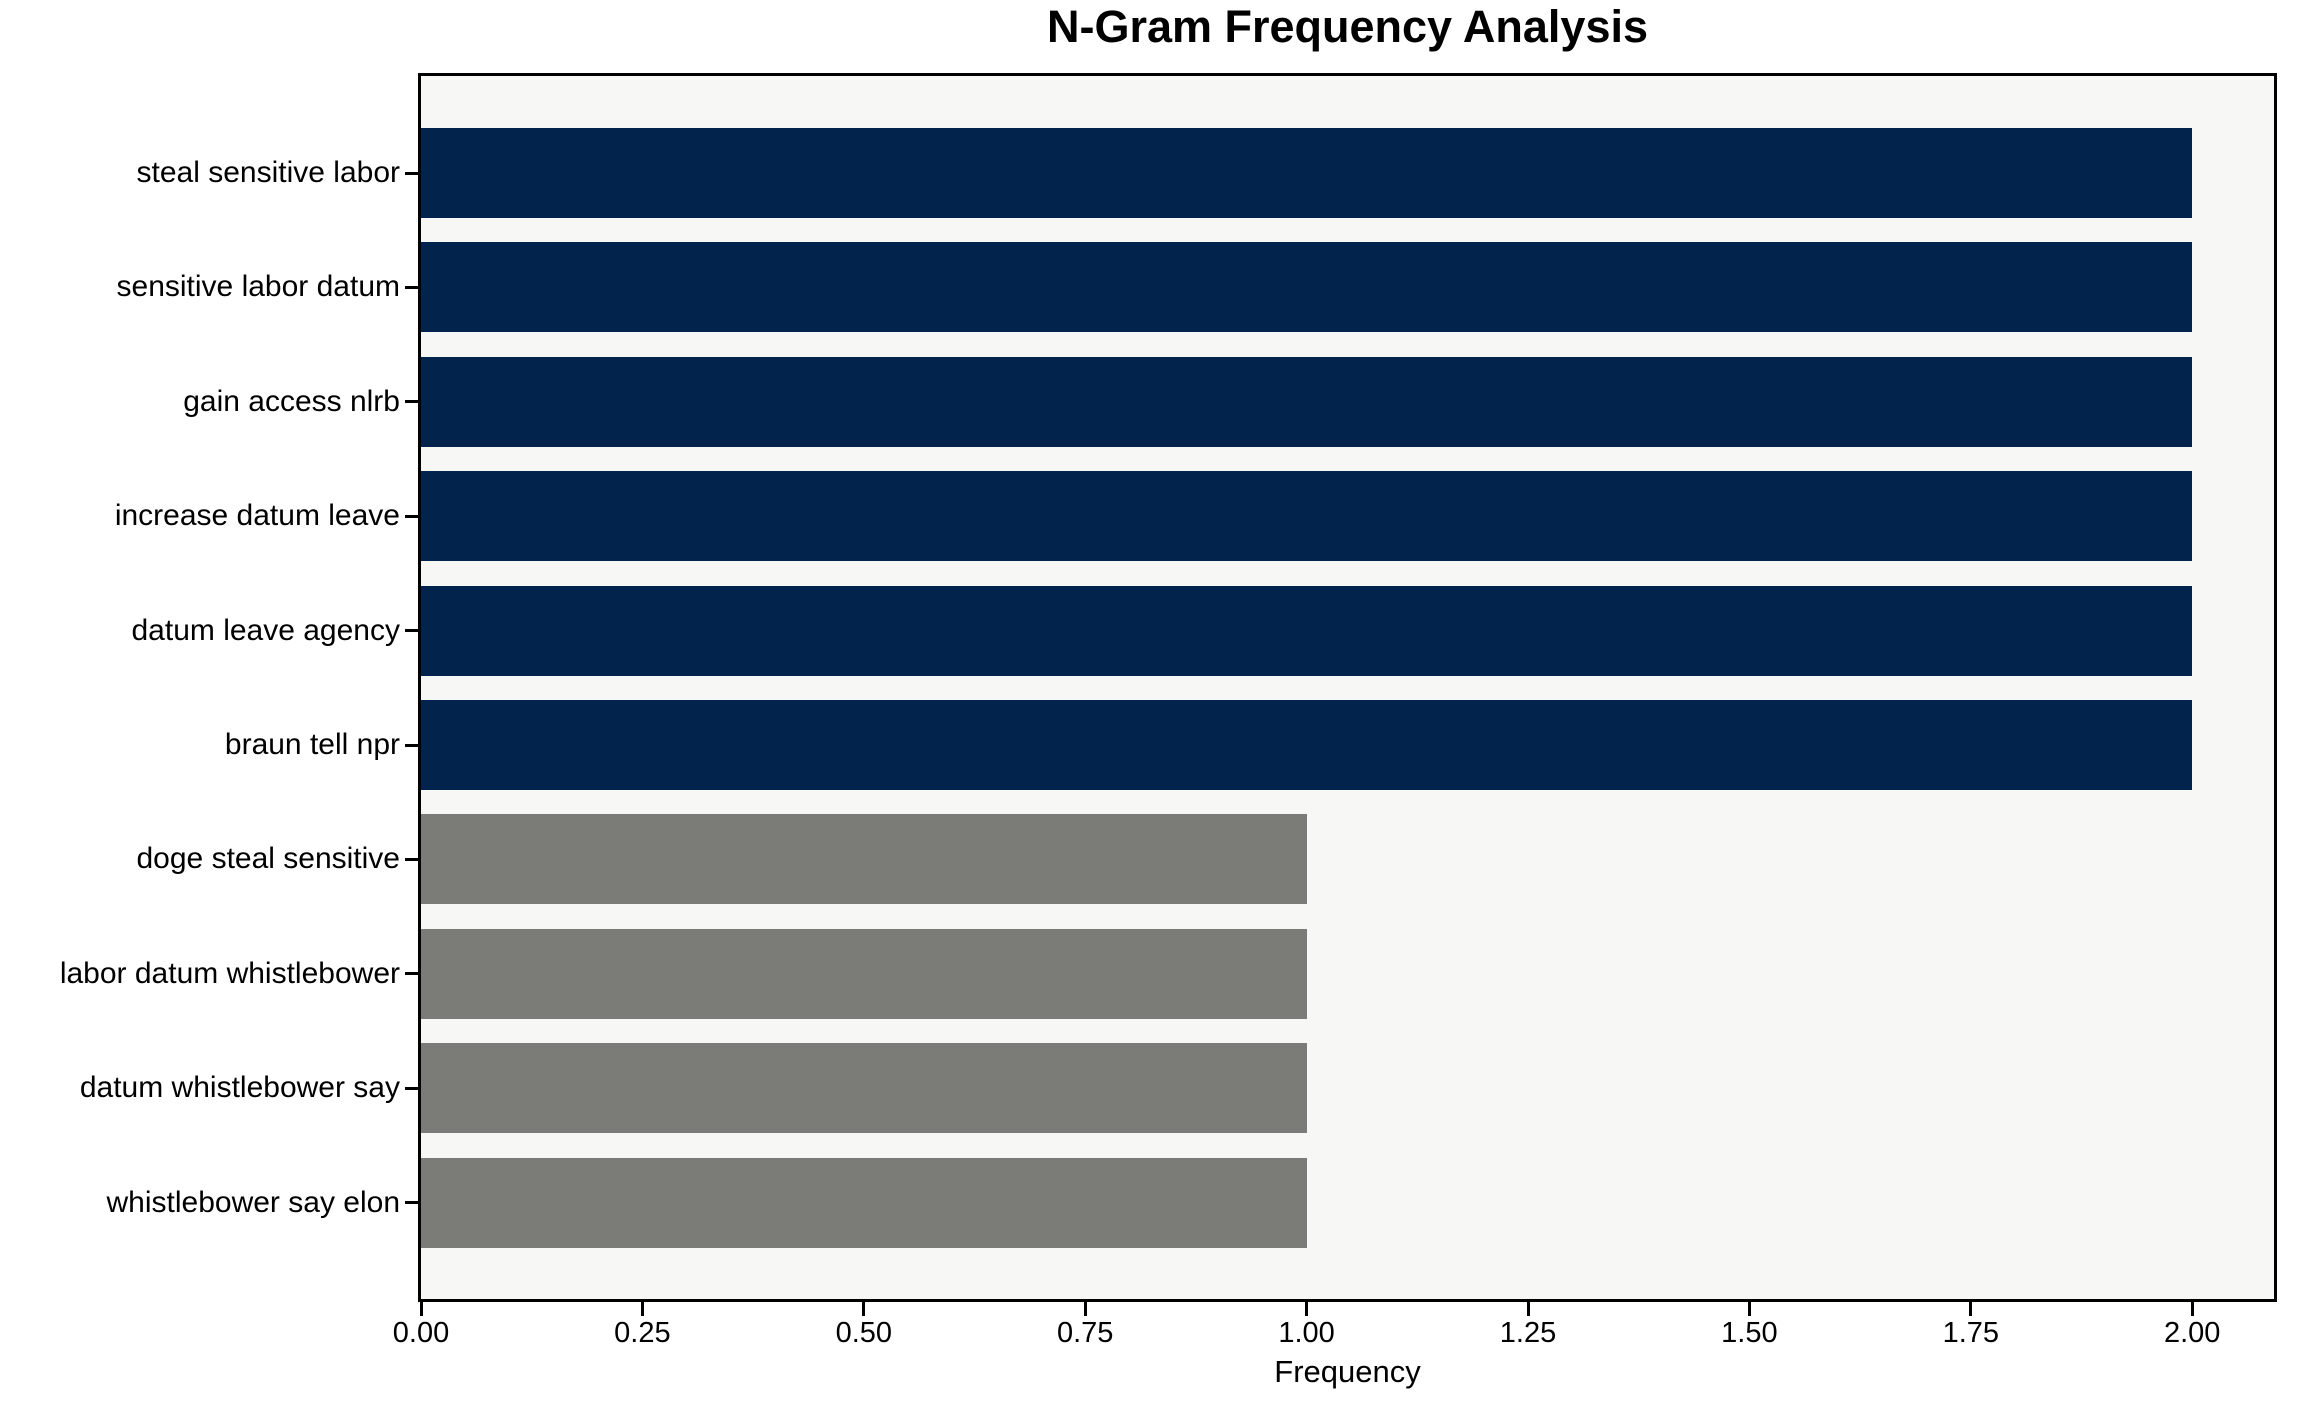 The image size is (2297, 1414). What do you see at coordinates (258, 287) in the screenshot?
I see `y-axis-label: sensitive labor datum` at bounding box center [258, 287].